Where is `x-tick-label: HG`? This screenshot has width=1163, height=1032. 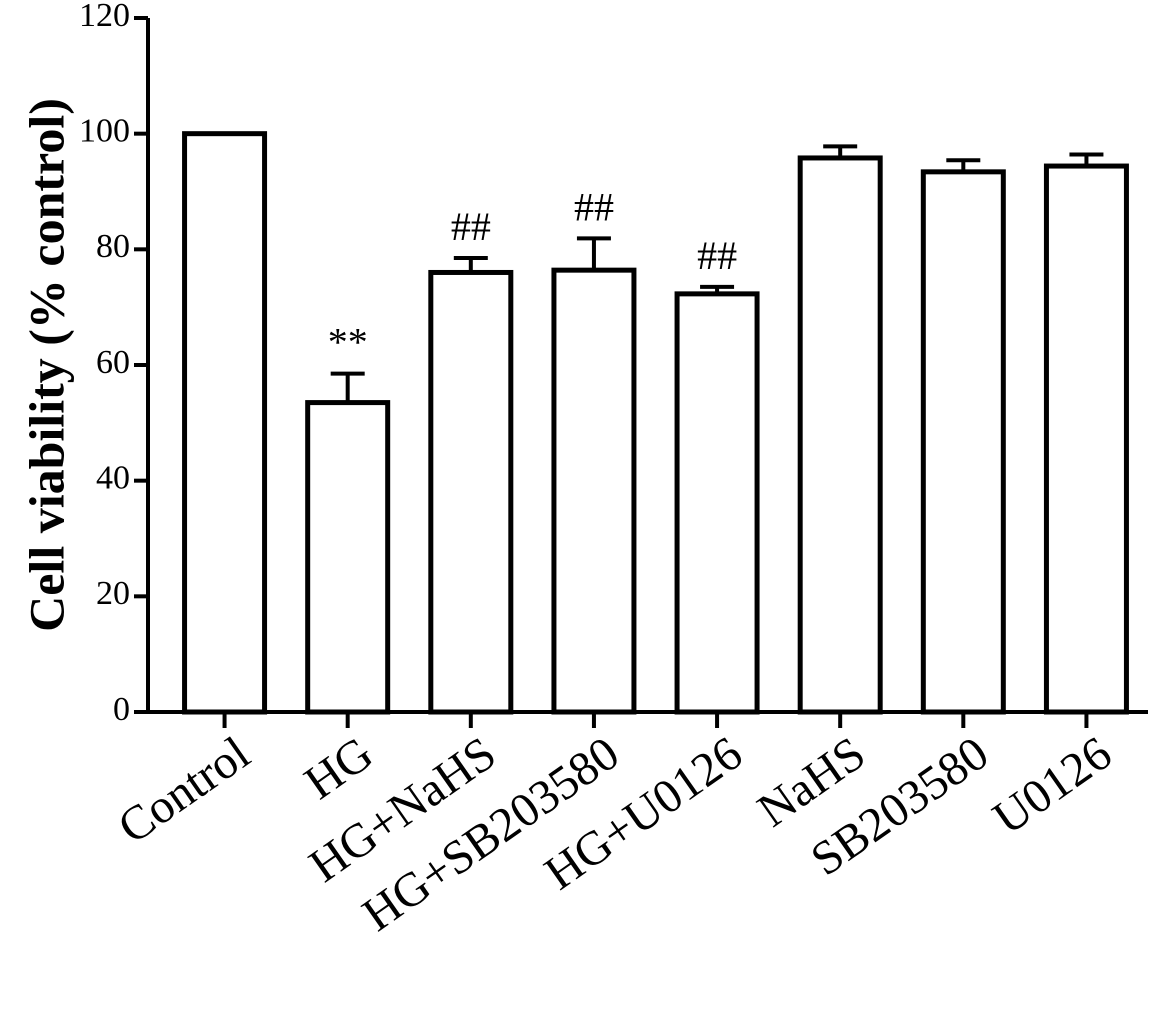 x-tick-label: HG is located at coordinates (338, 768).